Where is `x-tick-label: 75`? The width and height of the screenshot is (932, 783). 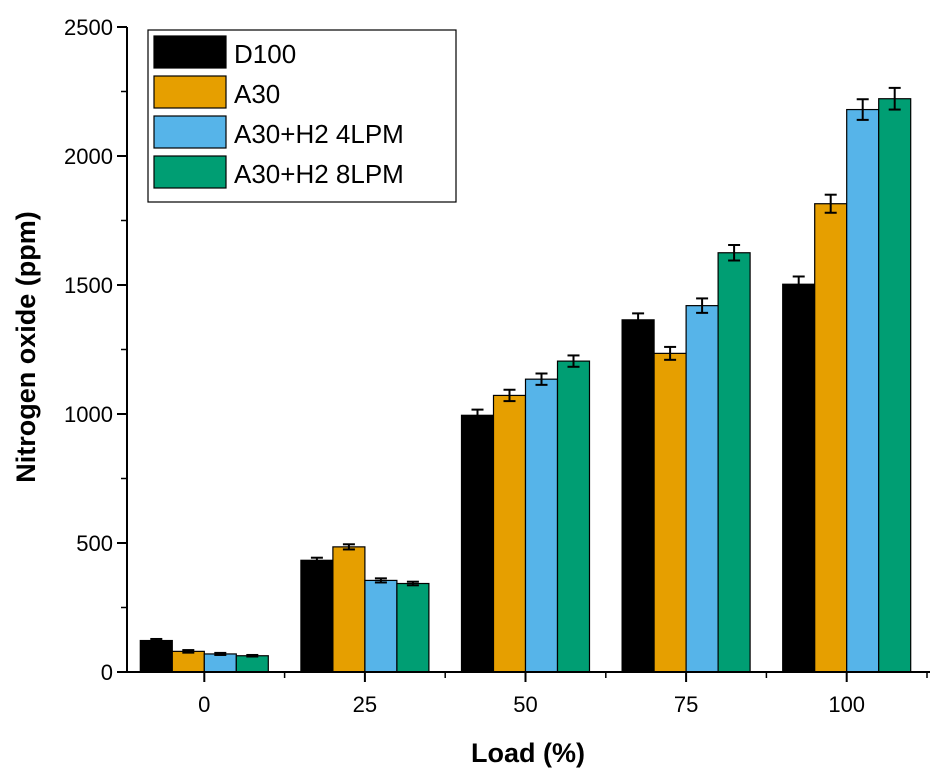
x-tick-label: 75 is located at coordinates (686, 704).